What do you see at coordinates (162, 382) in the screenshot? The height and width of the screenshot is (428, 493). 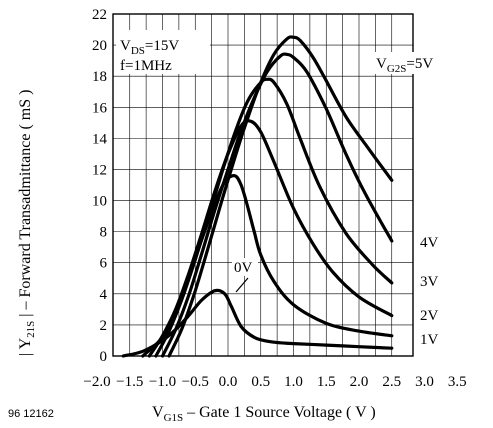 I see `x-tick-label: −1.0` at bounding box center [162, 382].